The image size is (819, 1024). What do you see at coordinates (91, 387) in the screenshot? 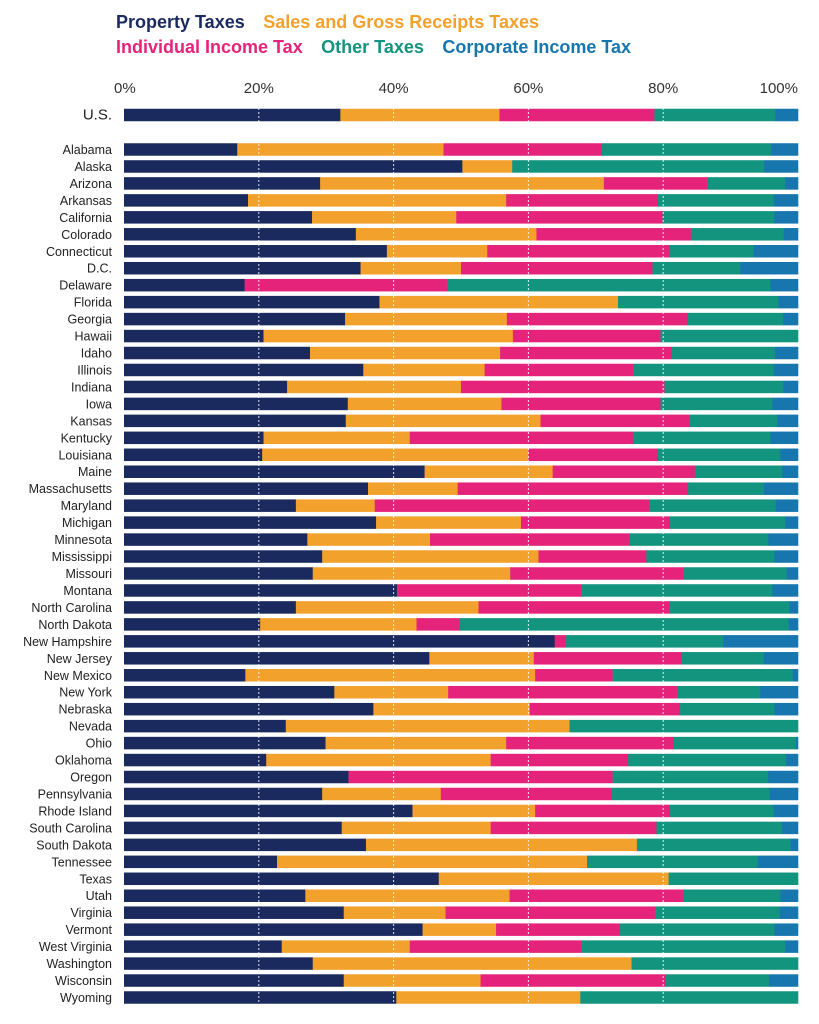
I see `category-label-indiana: Indiana` at bounding box center [91, 387].